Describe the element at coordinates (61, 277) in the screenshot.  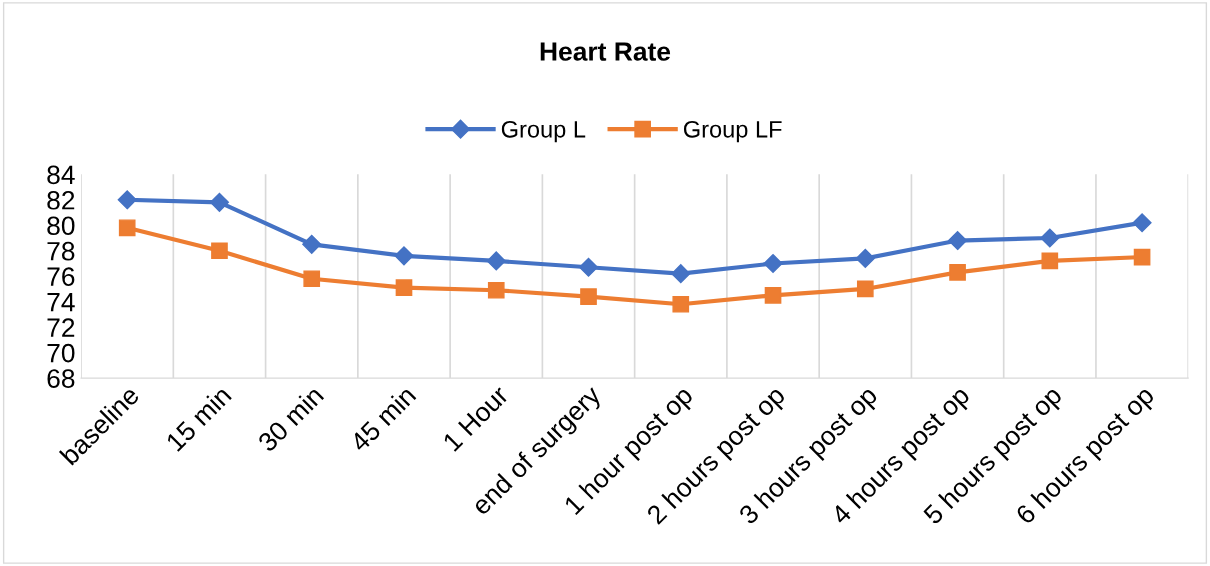
I see `y-tick-label: 76` at that location.